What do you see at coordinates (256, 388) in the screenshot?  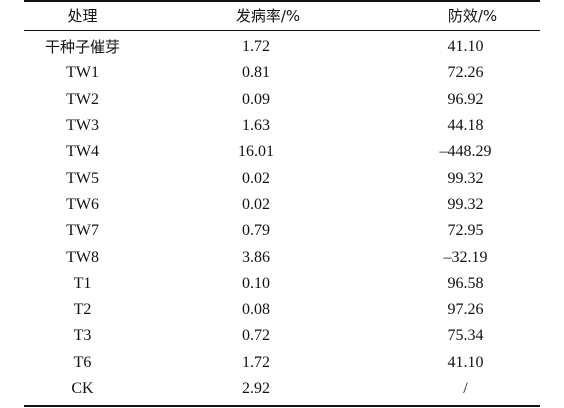 I see `cell-incidence: 2.92` at bounding box center [256, 388].